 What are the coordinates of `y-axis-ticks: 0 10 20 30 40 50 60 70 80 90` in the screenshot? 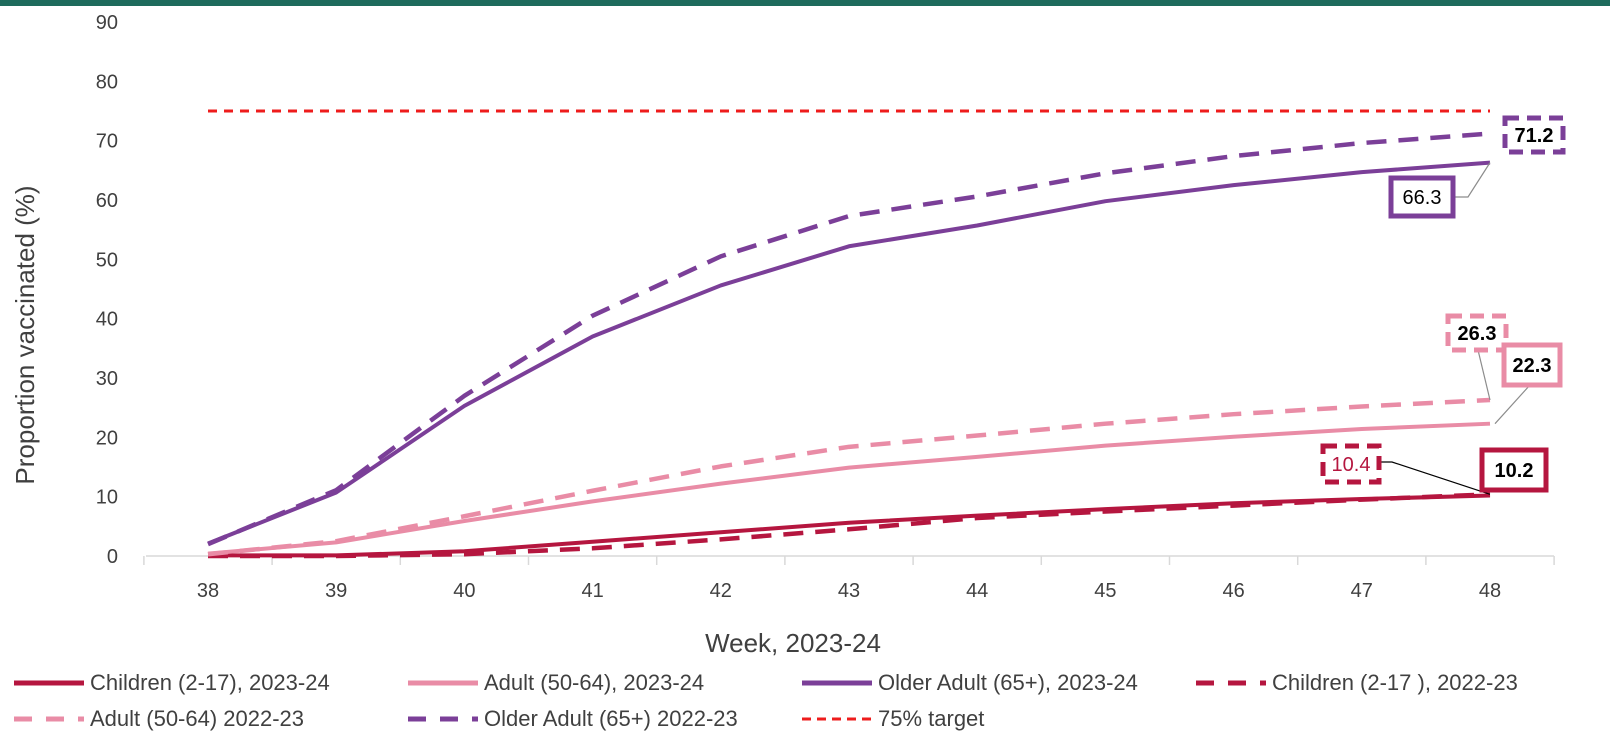 It's located at (107, 290).